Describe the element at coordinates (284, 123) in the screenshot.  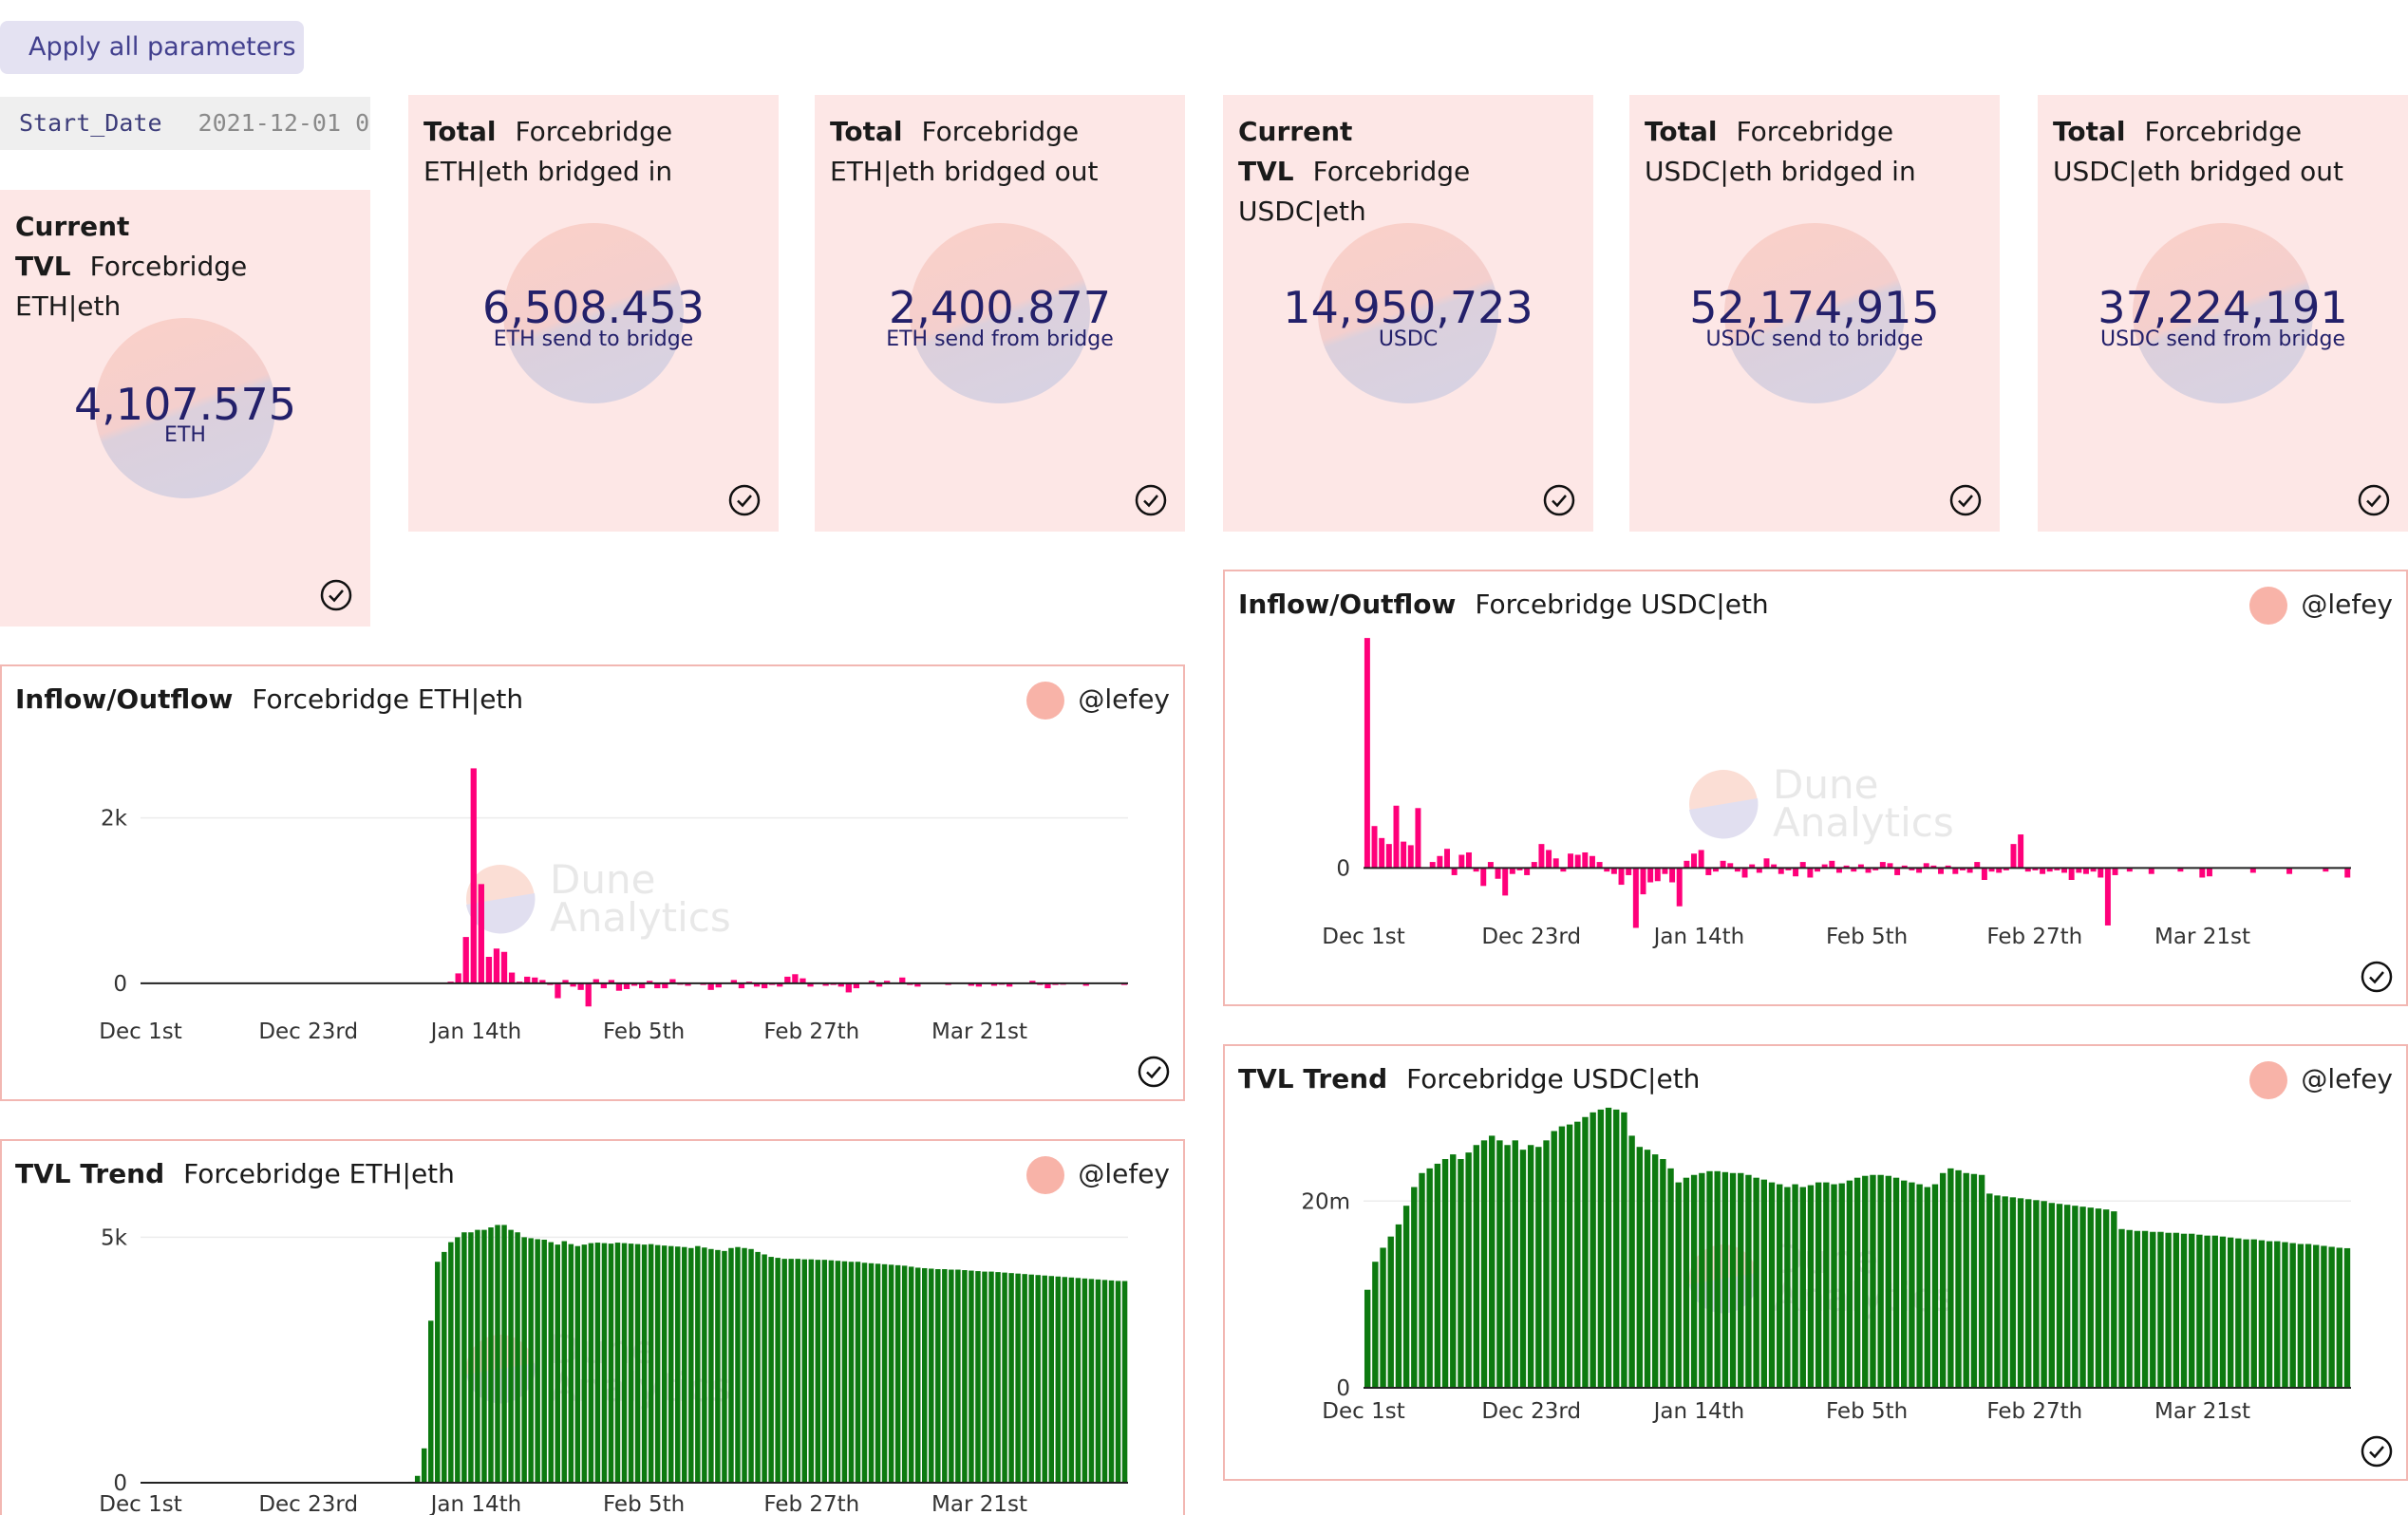
I see `start-date-input: 2021-12-01 0` at that location.